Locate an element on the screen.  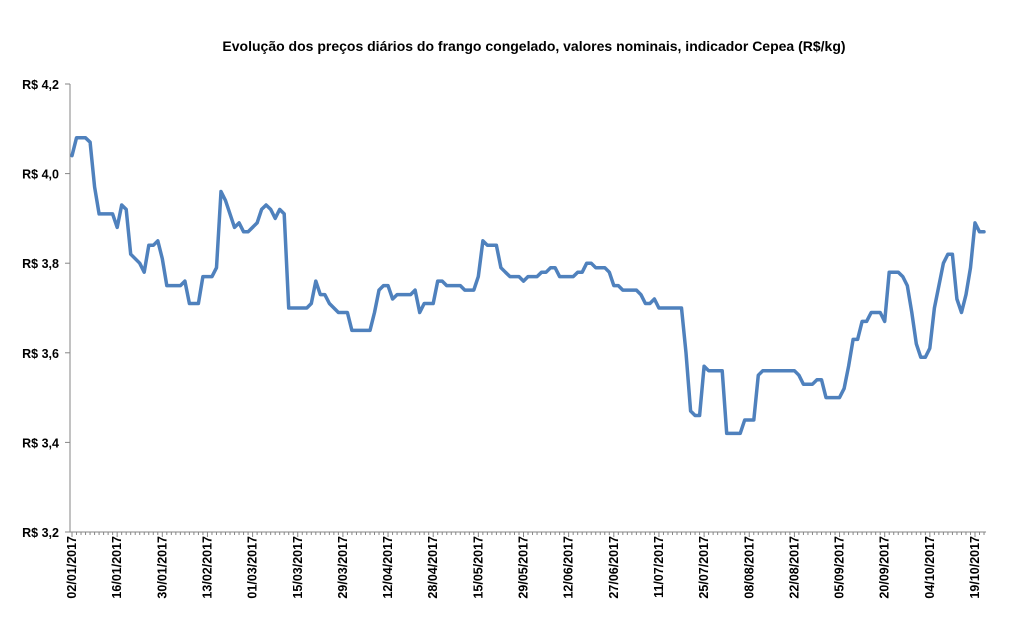
x-tick-label: 27/06/2017 is located at coordinates (614, 567).